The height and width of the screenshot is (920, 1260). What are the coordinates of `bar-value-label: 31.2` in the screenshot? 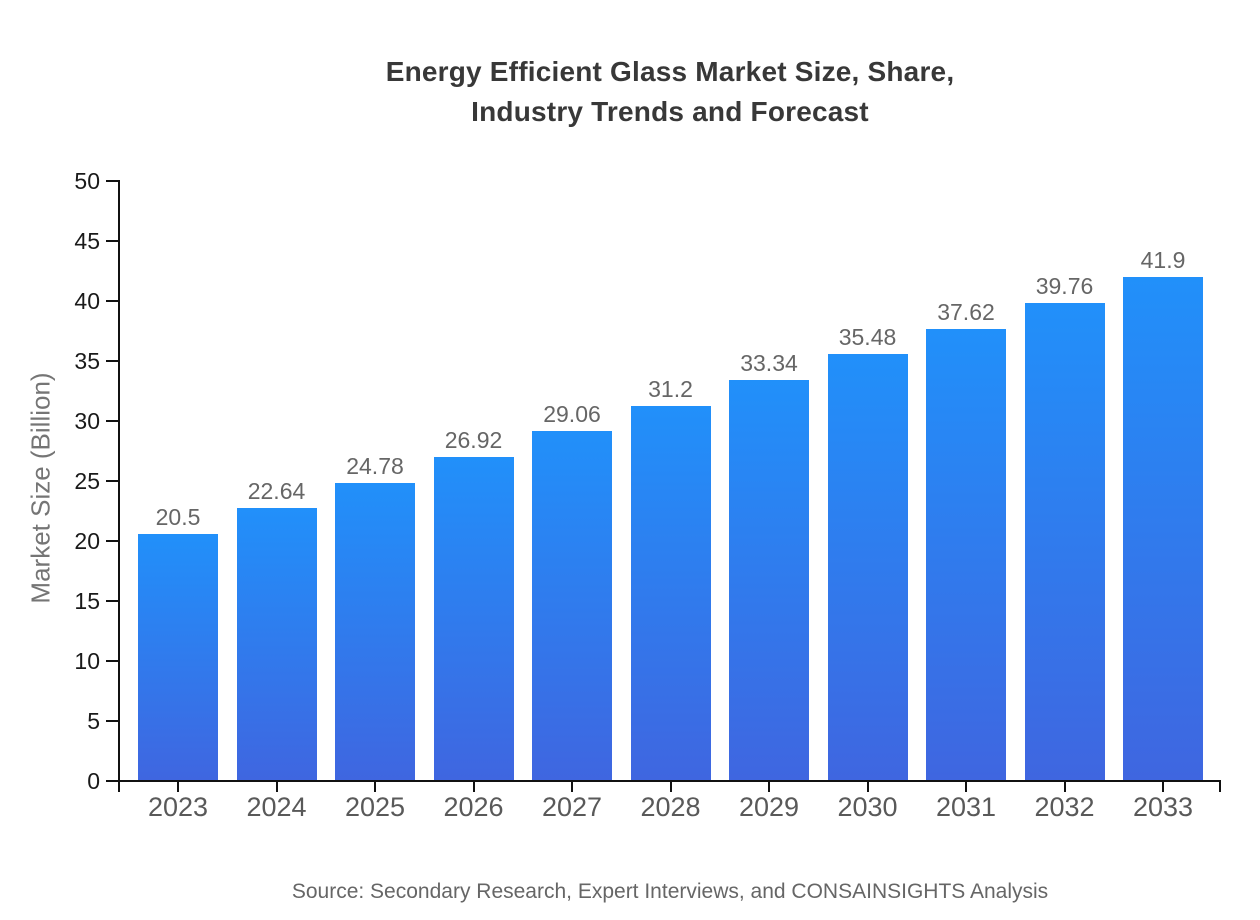 It's located at (670, 388).